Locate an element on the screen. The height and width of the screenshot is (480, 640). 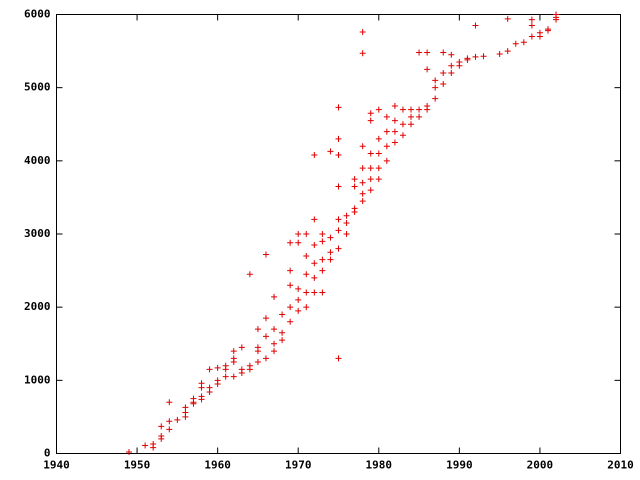
x-tick-label: 2010 is located at coordinates (620, 465).